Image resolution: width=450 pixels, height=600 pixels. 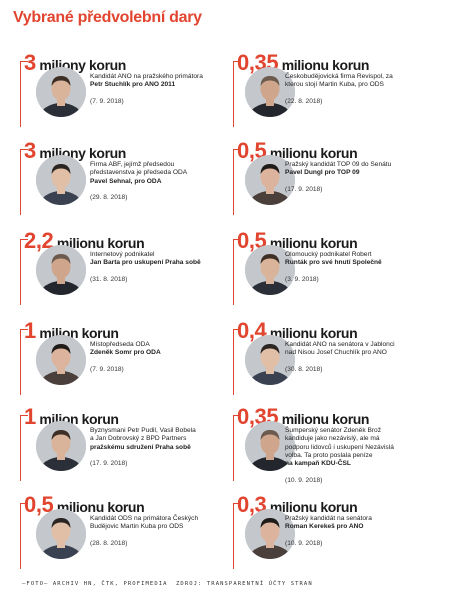 What do you see at coordinates (333, 263) in the screenshot?
I see `description-bold: Runták pro své hnutí Společně` at bounding box center [333, 263].